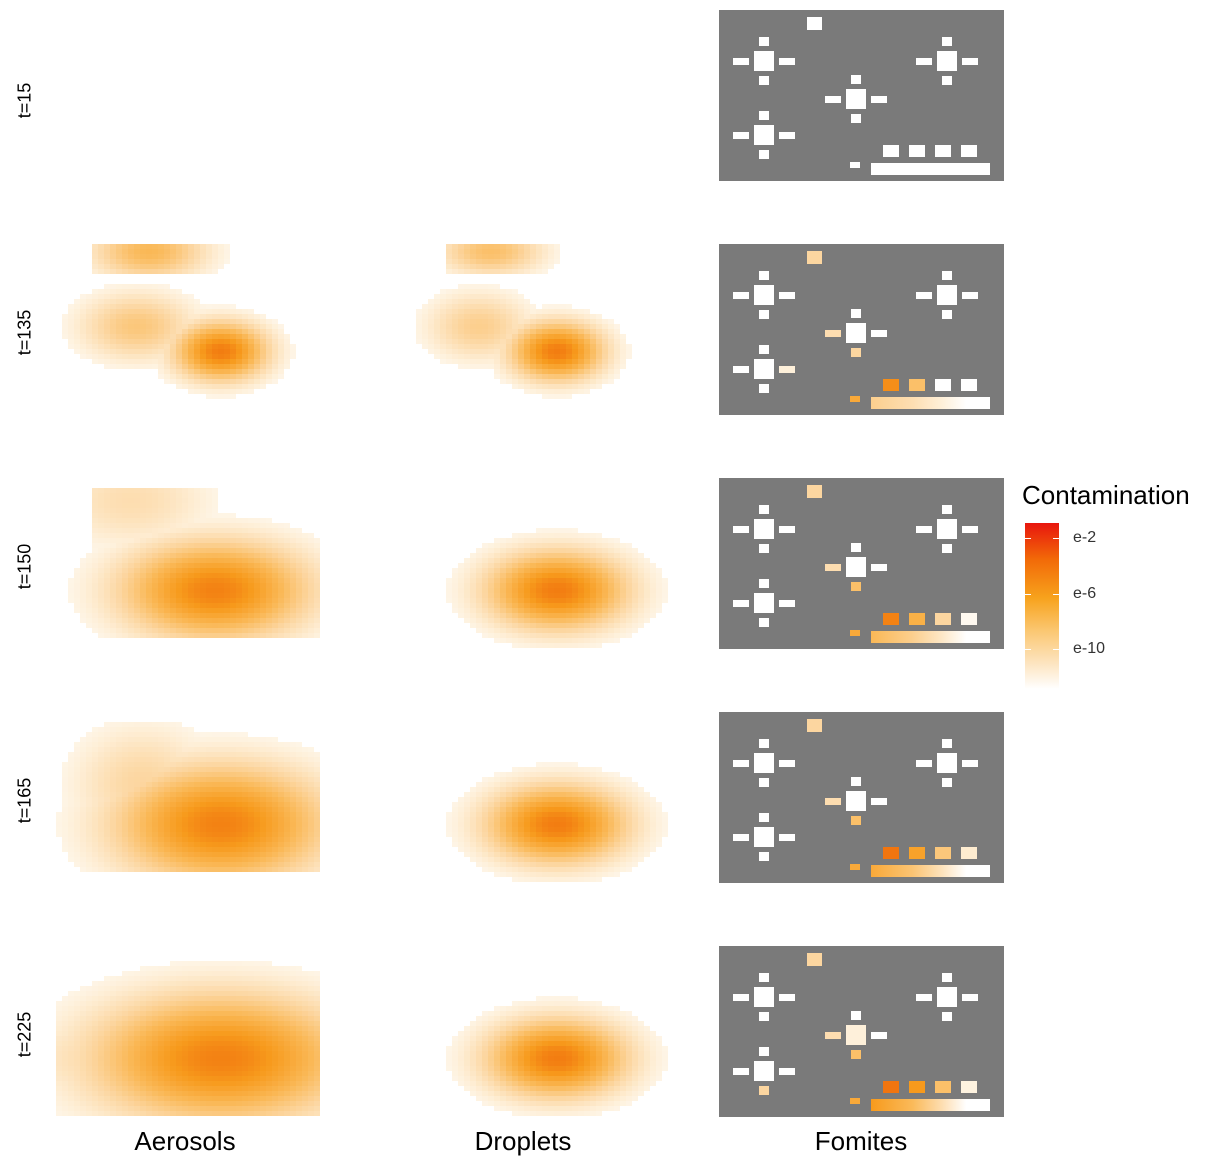  What do you see at coordinates (24, 100) in the screenshot?
I see `row-label-text: t=15` at bounding box center [24, 100].